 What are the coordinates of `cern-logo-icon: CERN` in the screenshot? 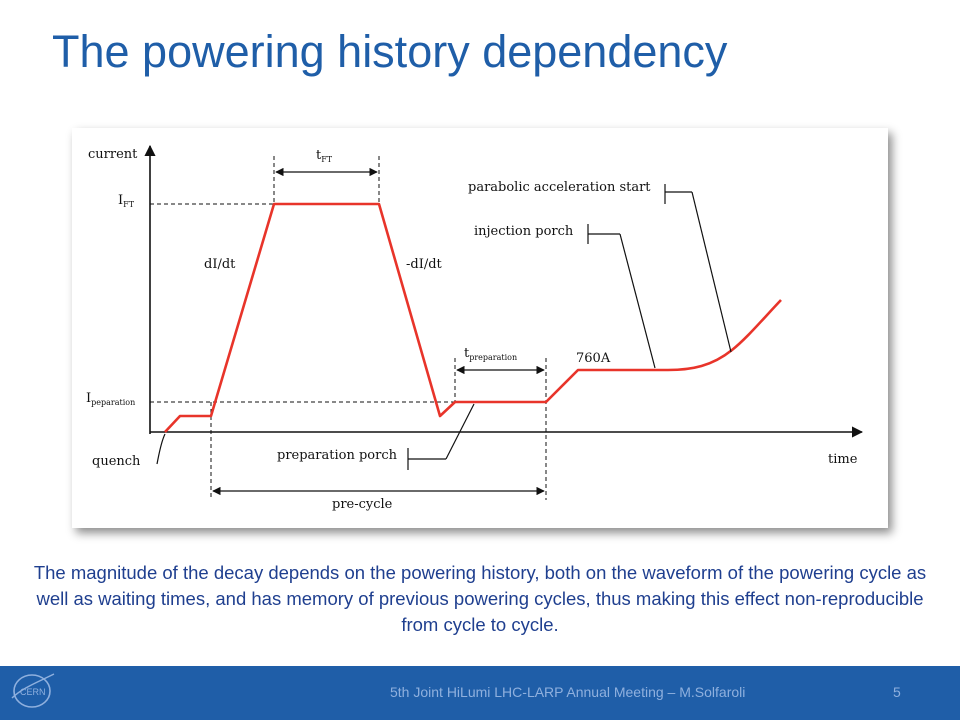 It's located at (33, 690).